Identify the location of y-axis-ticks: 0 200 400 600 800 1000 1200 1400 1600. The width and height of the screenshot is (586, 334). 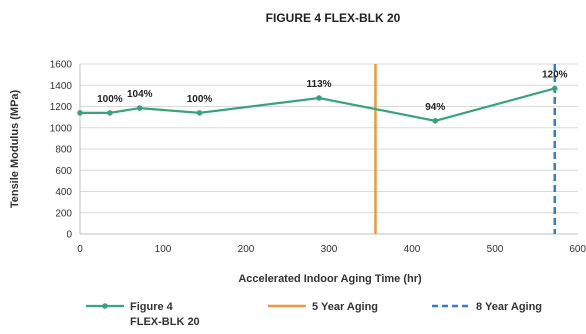
(61, 150).